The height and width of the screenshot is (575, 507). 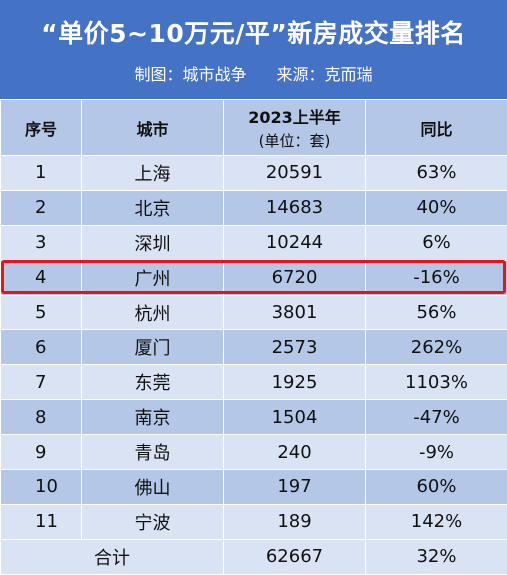 I want to click on cell-city: 深圳, so click(x=152, y=242).